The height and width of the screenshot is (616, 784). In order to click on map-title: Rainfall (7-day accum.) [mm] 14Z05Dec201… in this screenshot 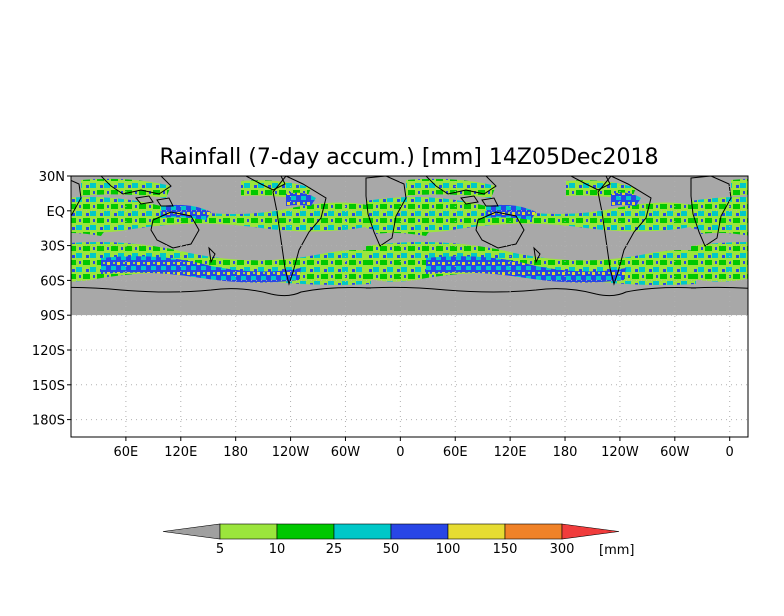, I will do `click(408, 157)`.